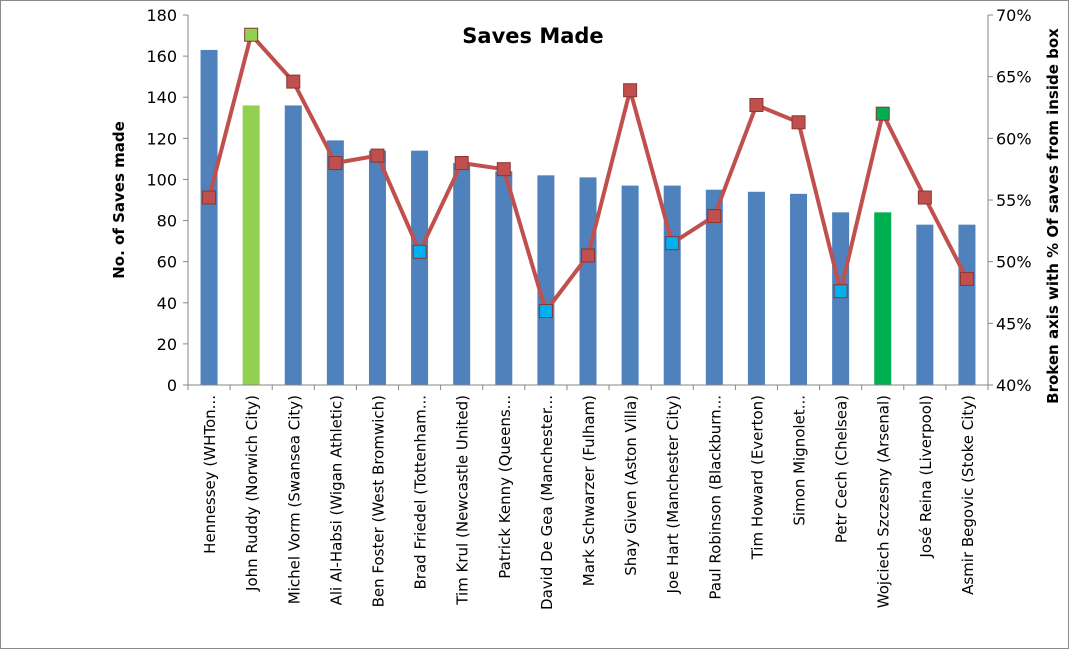 This screenshot has width=1069, height=649. I want to click on y2-tick-label: 65%, so click(1014, 77).